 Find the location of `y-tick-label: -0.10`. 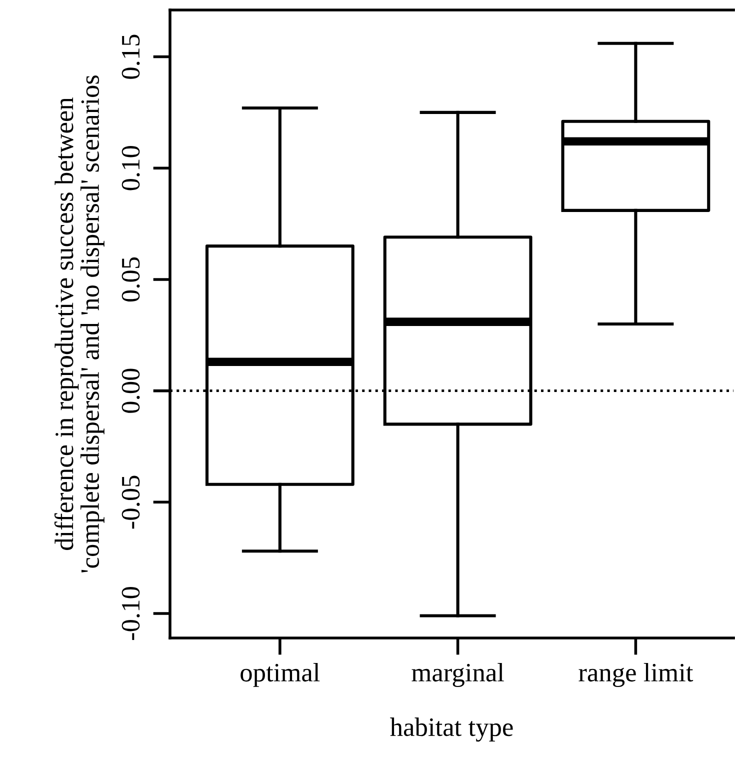

y-tick-label: -0.10 is located at coordinates (131, 613).